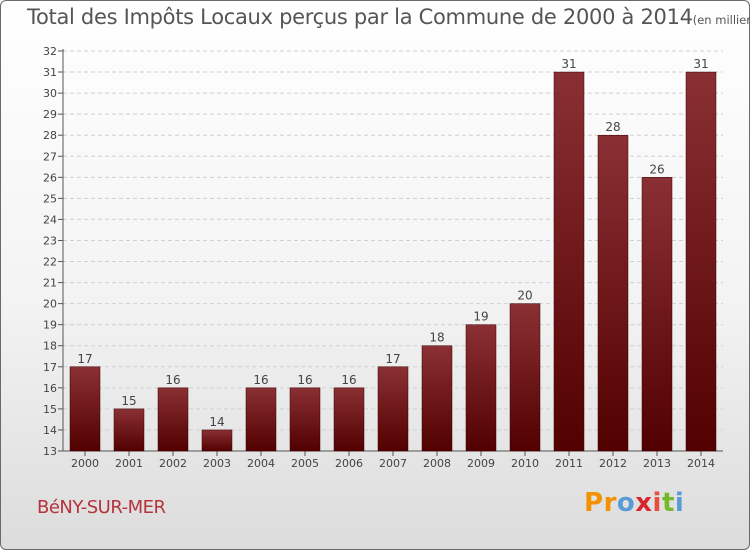  Describe the element at coordinates (50, 156) in the screenshot. I see `y-tick-label: 27` at that location.